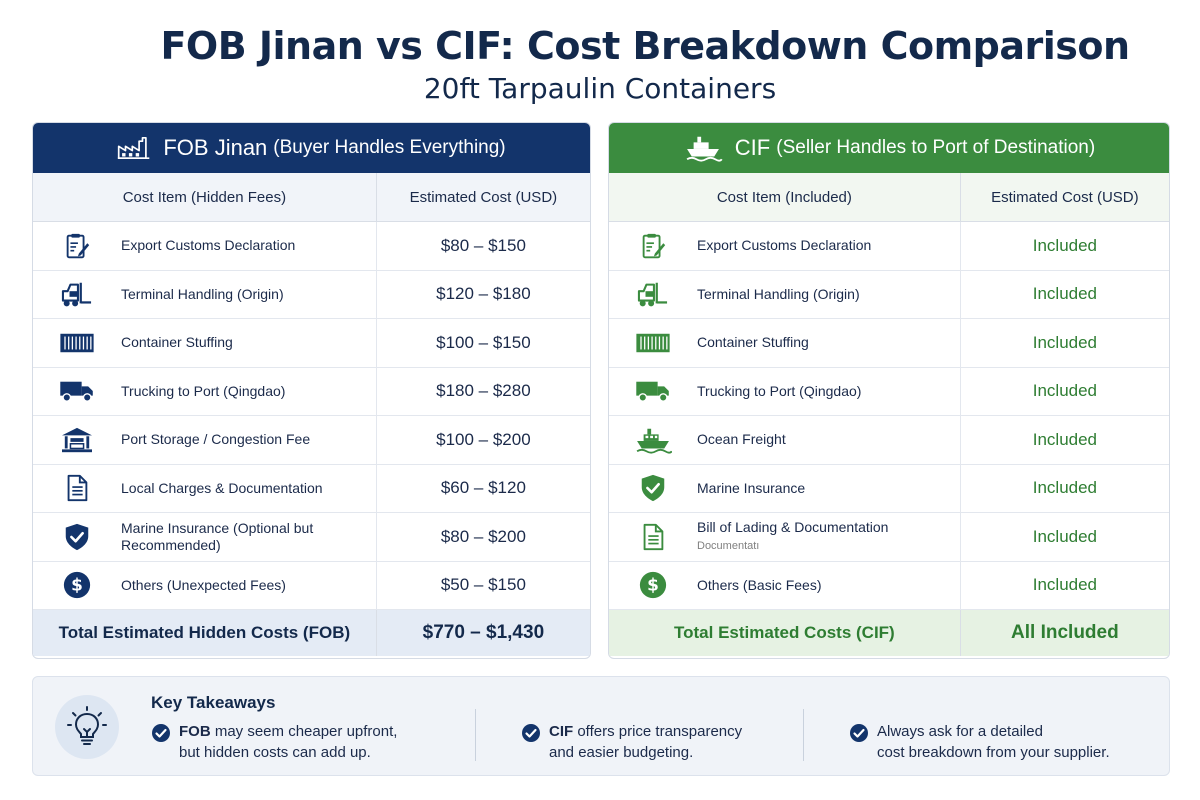 This screenshot has width=1200, height=800. I want to click on cost-value: $100 – $200, so click(483, 439).